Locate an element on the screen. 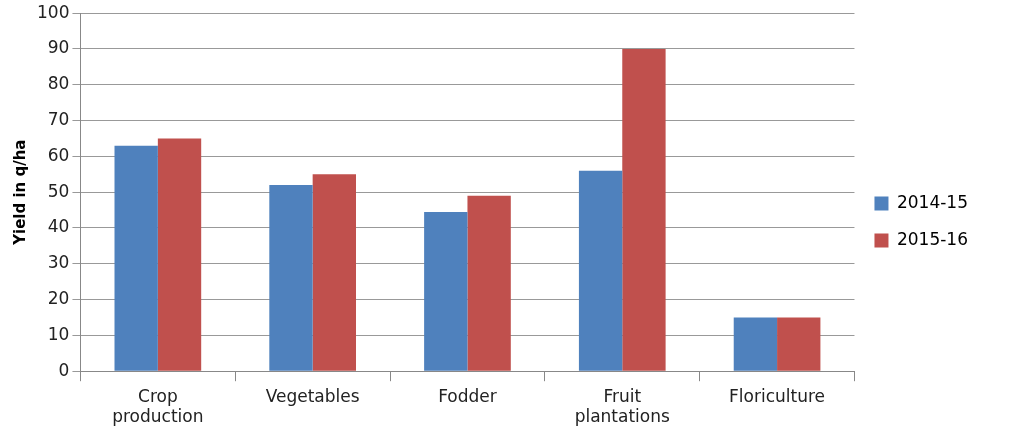 This screenshot has height=438, width=1018. legend-label: 2015-16 is located at coordinates (932, 238).